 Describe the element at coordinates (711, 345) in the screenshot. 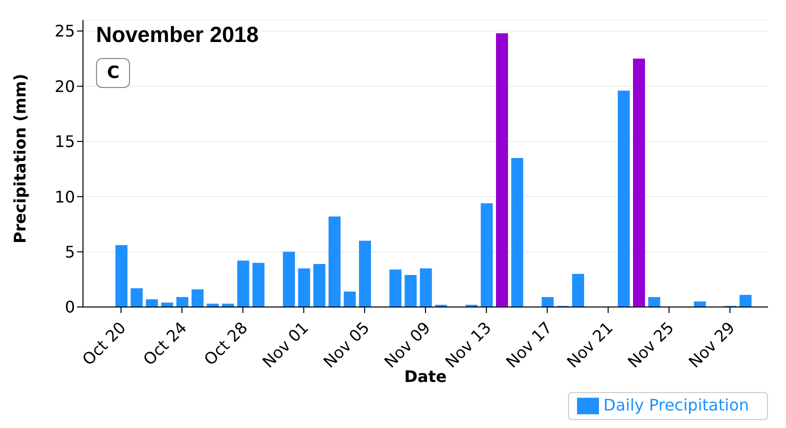

I see `x-tick-label: Nov 29` at that location.